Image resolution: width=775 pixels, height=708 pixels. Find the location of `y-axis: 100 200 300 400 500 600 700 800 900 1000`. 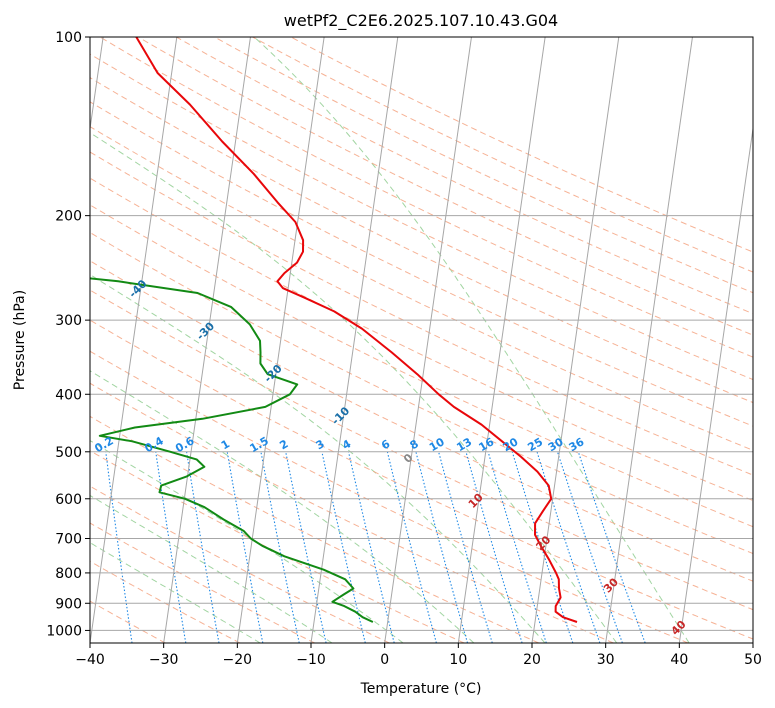

y-axis: 100 200 300 400 500 600 700 800 900 1000 is located at coordinates (68, 334).